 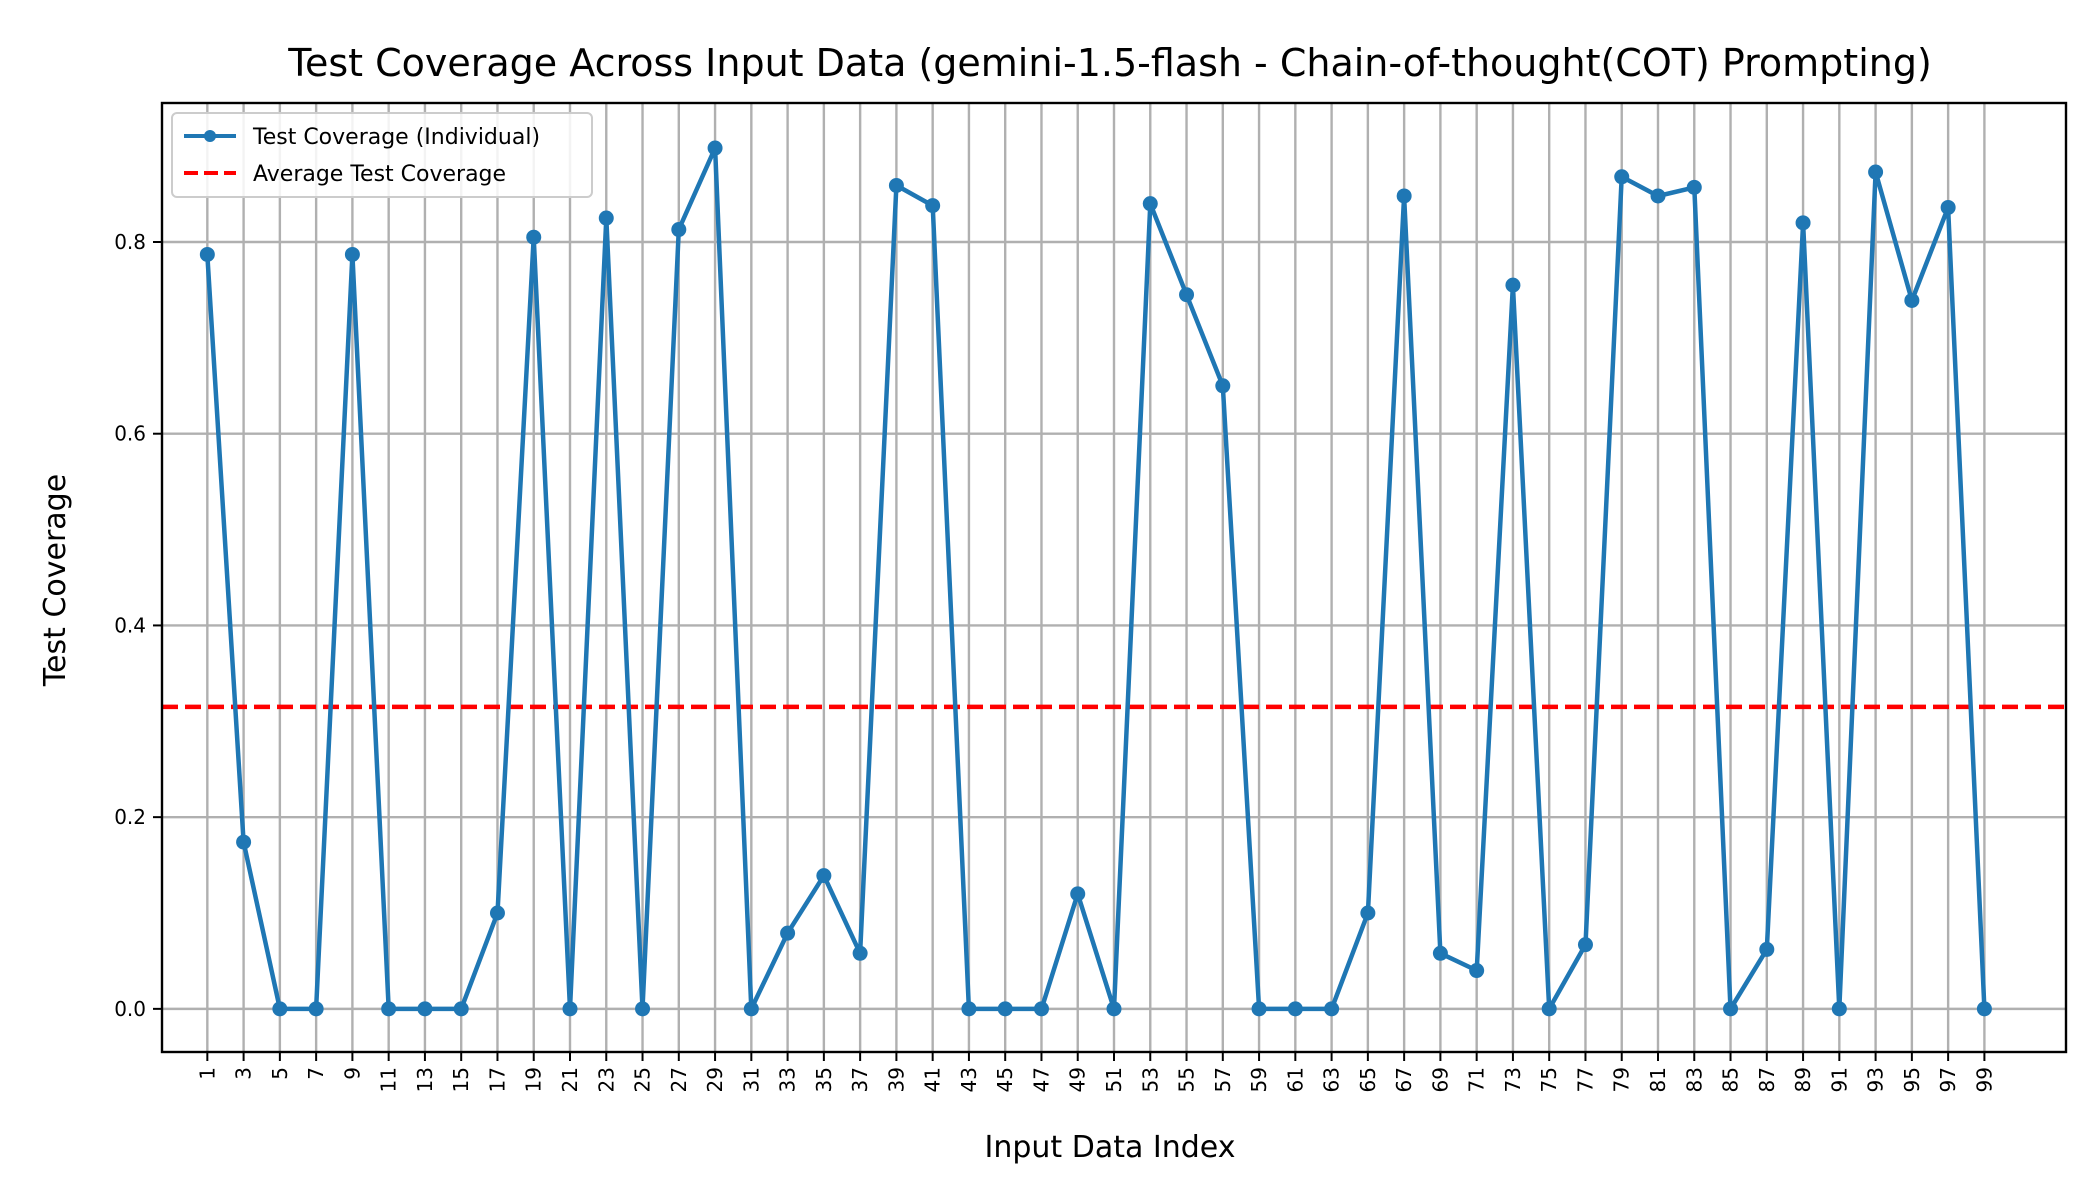 I want to click on y-tick-label: 0.8, so click(x=130, y=242).